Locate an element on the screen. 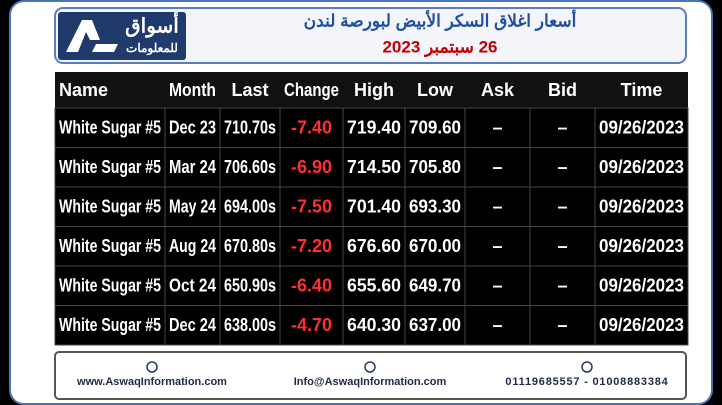 This screenshot has height=405, width=722. logo-subtext: للمعلومات is located at coordinates (152, 48).